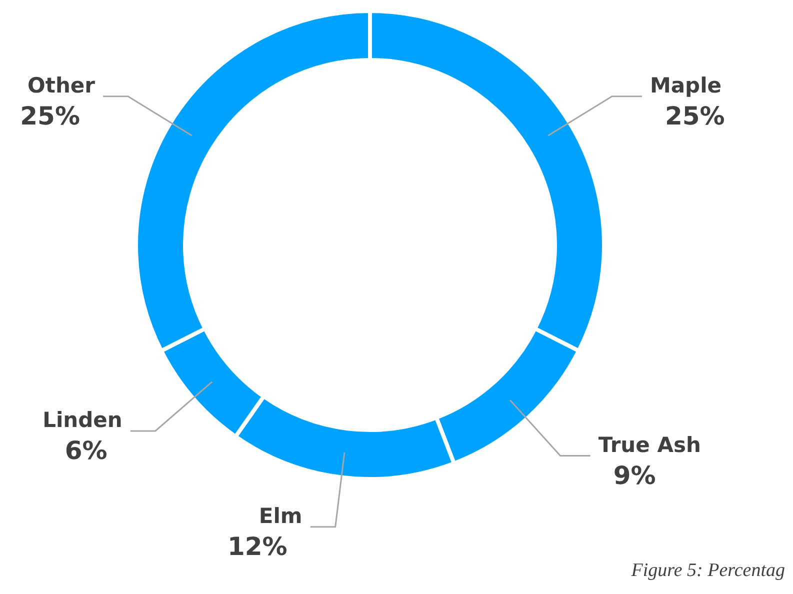 The height and width of the screenshot is (594, 793). Describe the element at coordinates (257, 546) in the screenshot. I see `data-label: 12%` at that location.